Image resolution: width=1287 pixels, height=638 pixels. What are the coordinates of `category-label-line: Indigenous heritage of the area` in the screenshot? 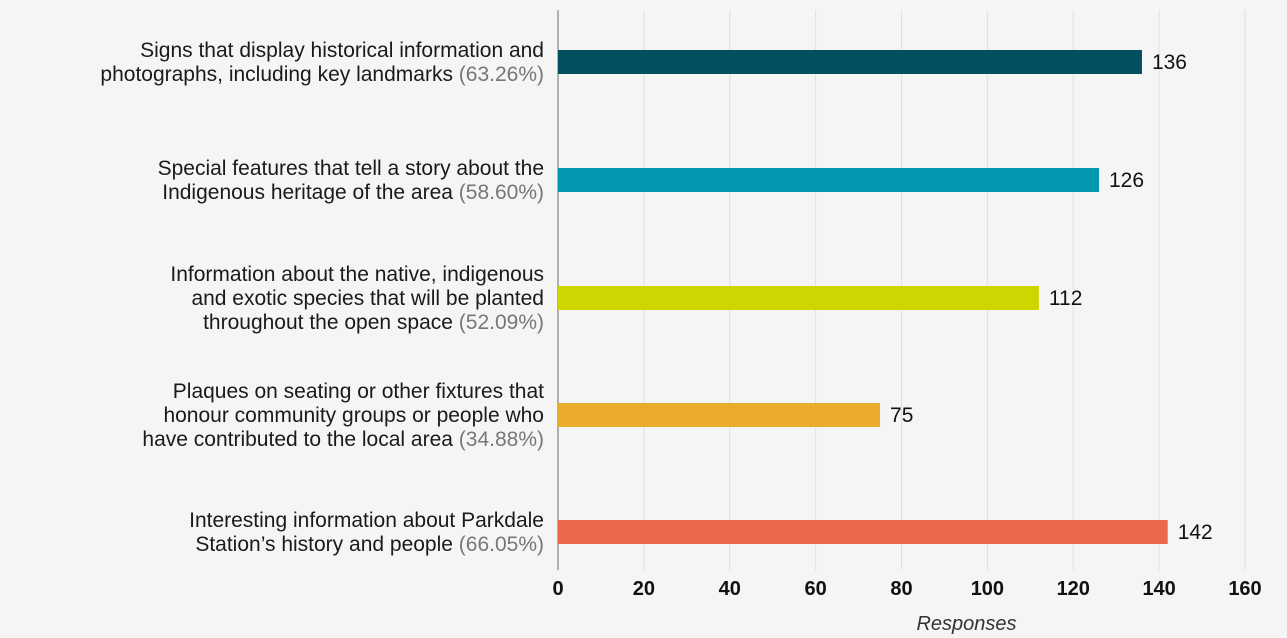 It's located at (307, 192).